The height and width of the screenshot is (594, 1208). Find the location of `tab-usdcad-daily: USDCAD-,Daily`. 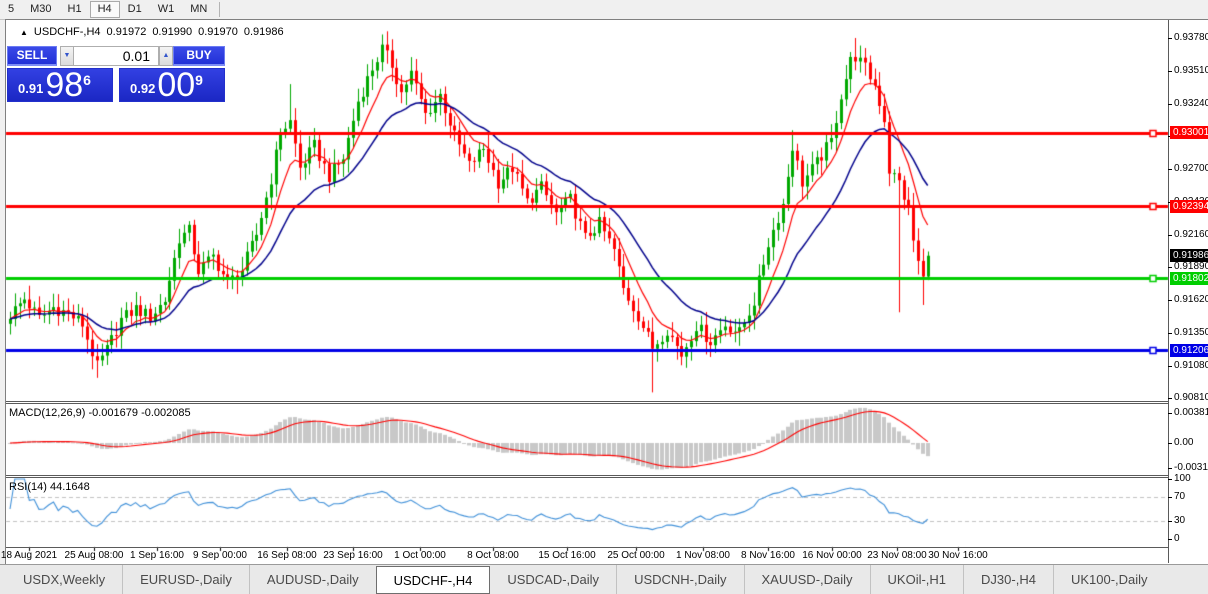

tab-usdcad-daily: USDCAD-,Daily is located at coordinates (553, 579).